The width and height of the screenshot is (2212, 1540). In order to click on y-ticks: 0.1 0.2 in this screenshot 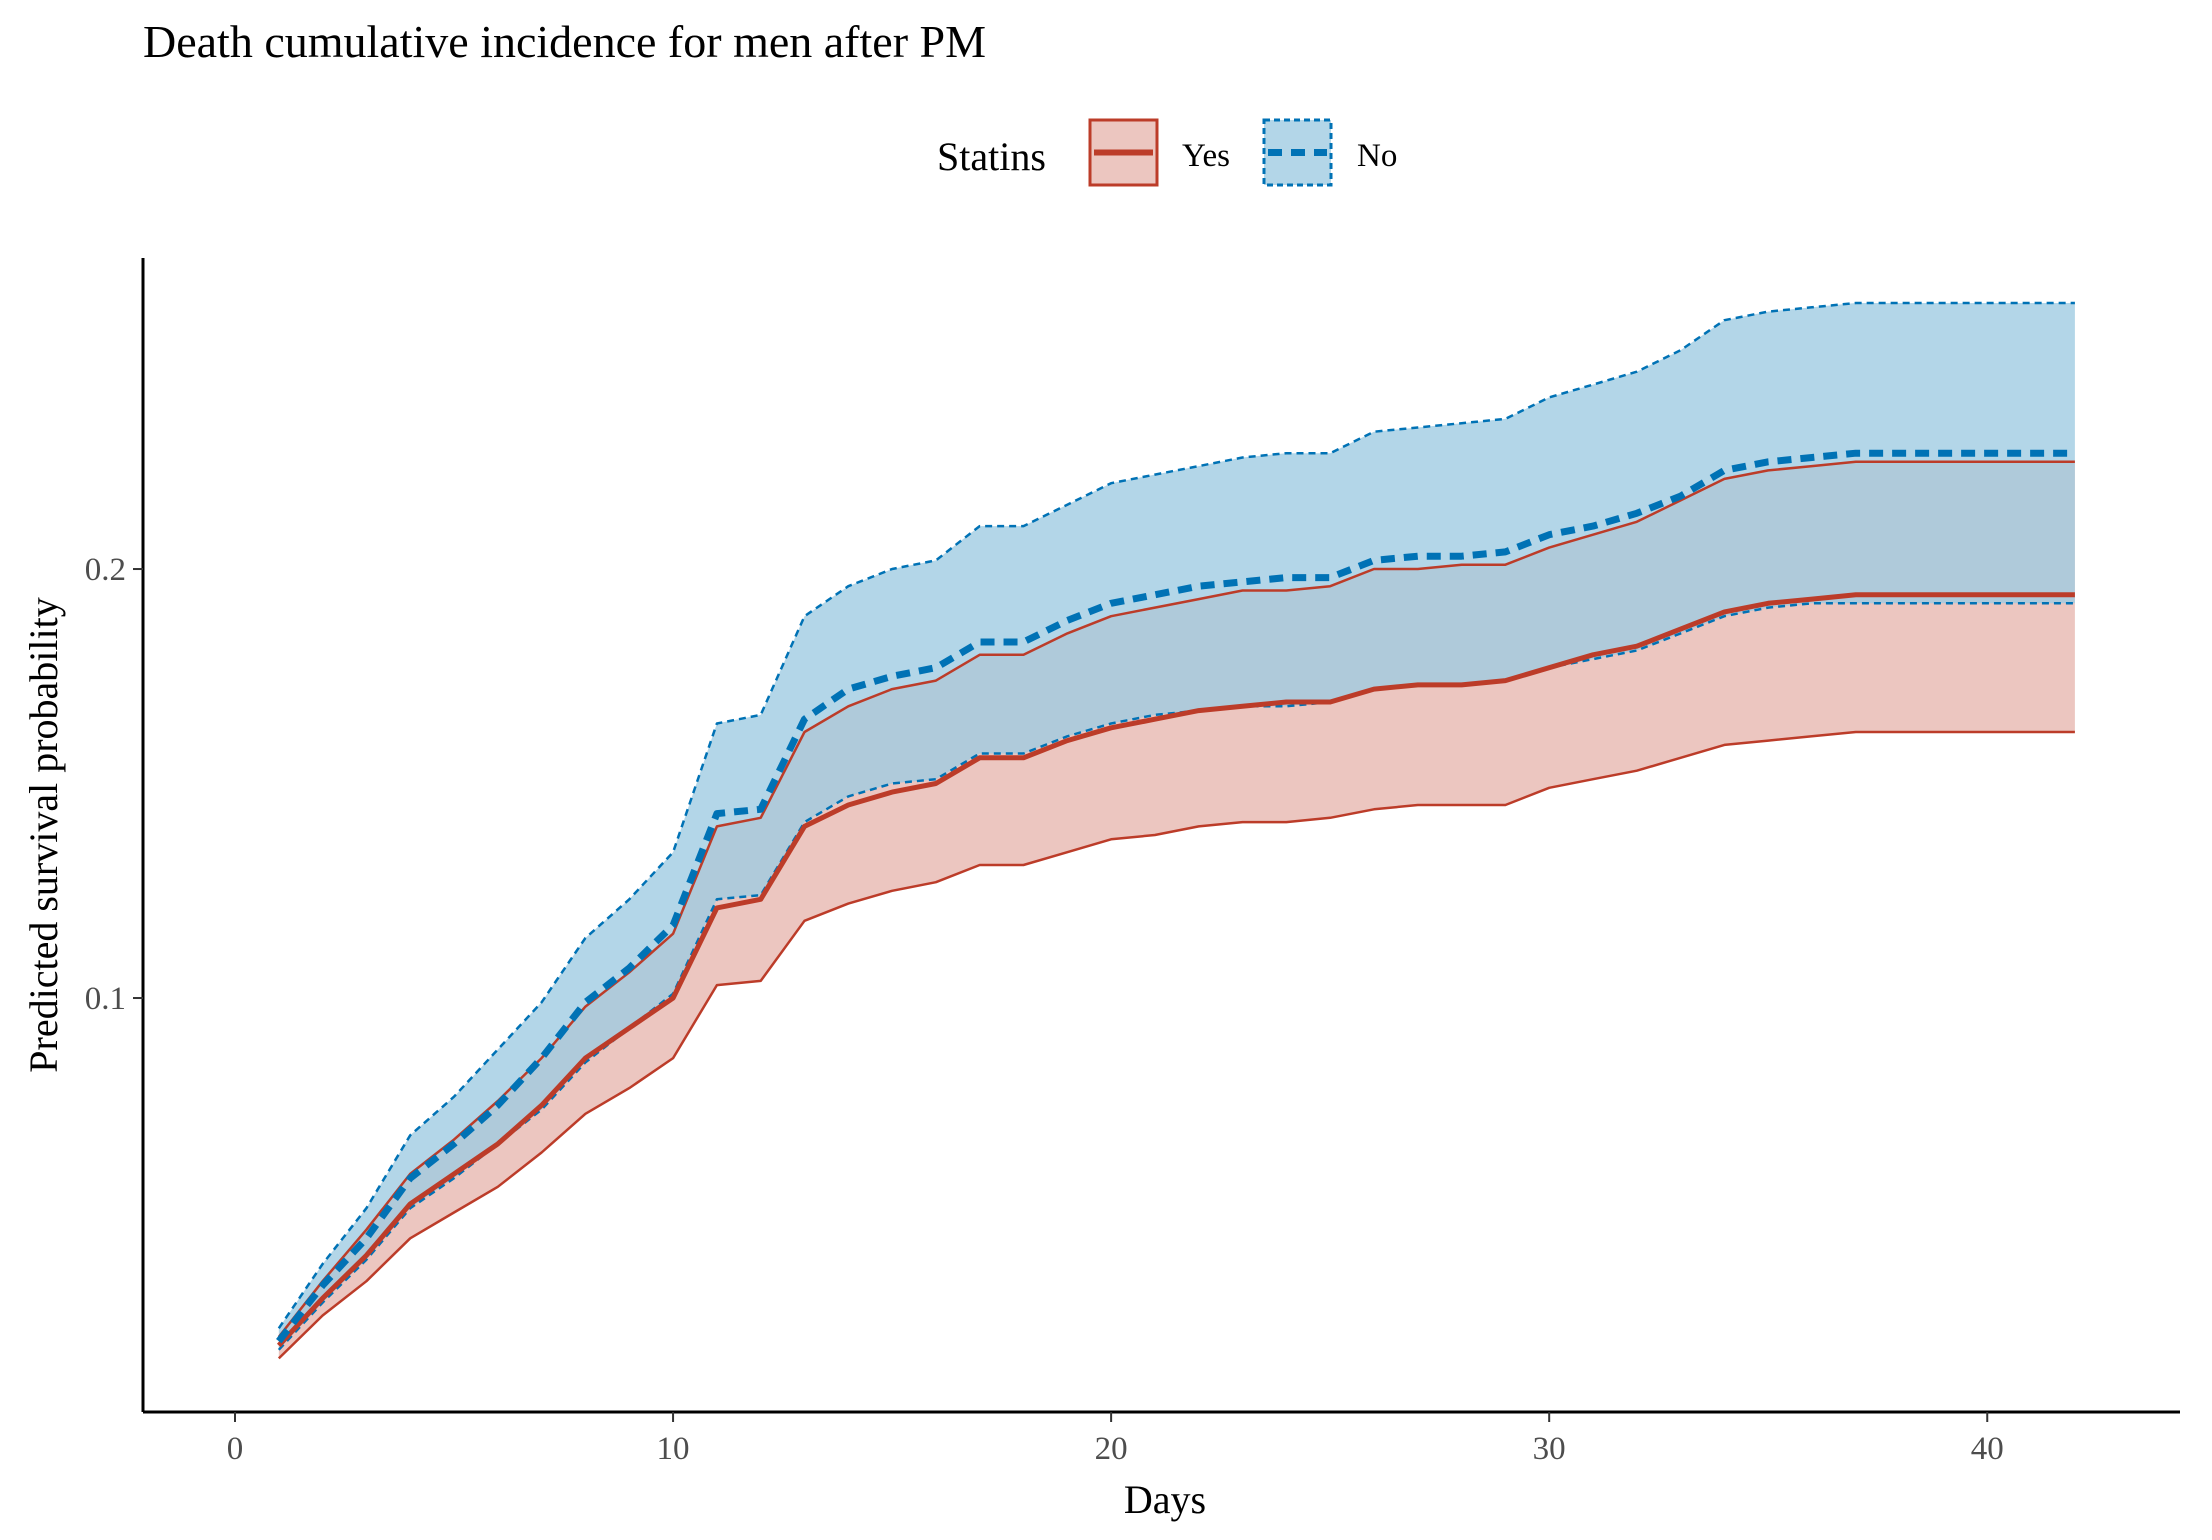, I will do `click(114, 784)`.